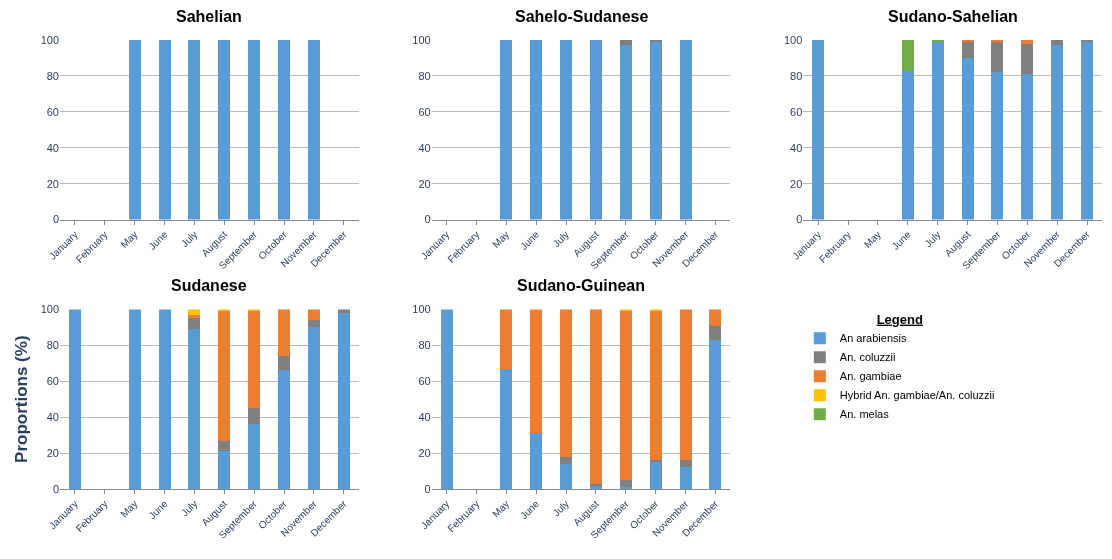 The image size is (1112, 559). What do you see at coordinates (581, 285) in the screenshot?
I see `chart-title: Sudano-Guinean` at bounding box center [581, 285].